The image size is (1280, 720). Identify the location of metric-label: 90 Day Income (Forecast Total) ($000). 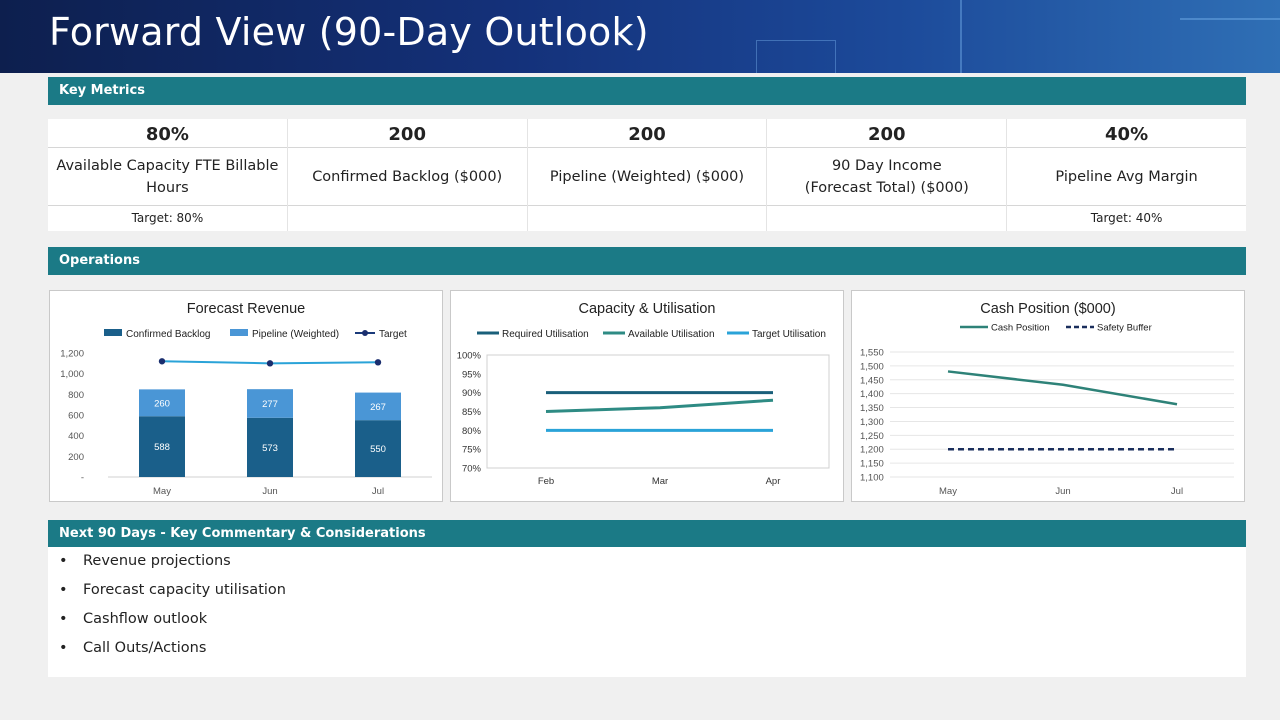
(887, 177).